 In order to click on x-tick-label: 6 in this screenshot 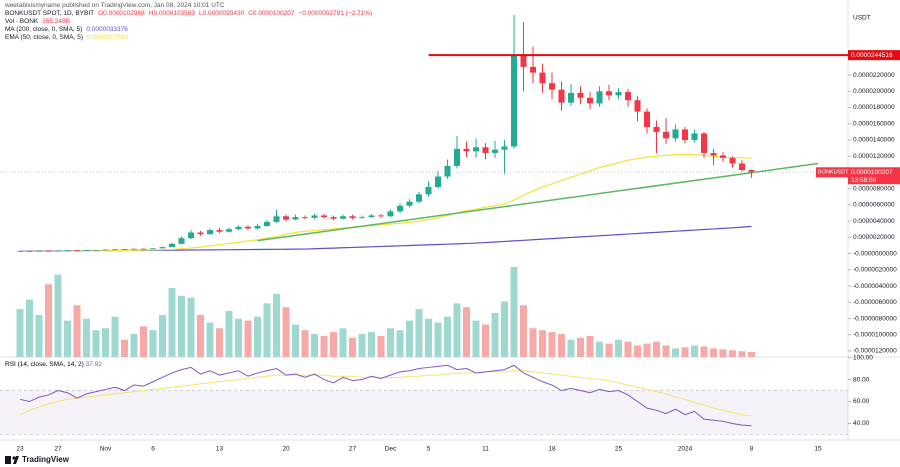, I will do `click(153, 449)`.